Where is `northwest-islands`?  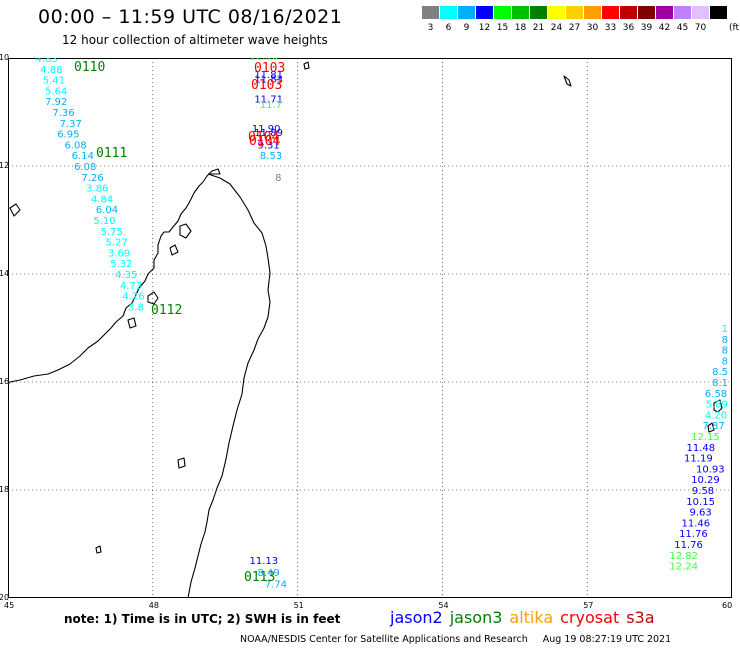
northwest-islands is located at coordinates (174, 250).